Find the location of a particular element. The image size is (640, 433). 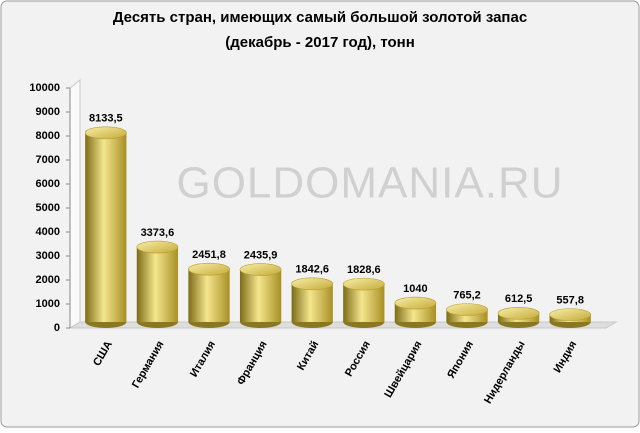

value-label: 1842,6 is located at coordinates (312, 270).